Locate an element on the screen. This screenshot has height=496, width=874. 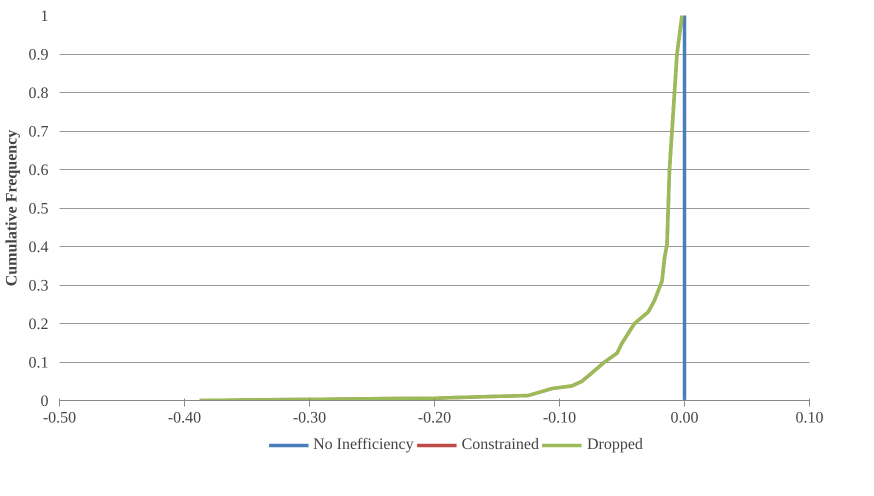
y-axis-title: Cumulative Frequency is located at coordinates (12, 208).